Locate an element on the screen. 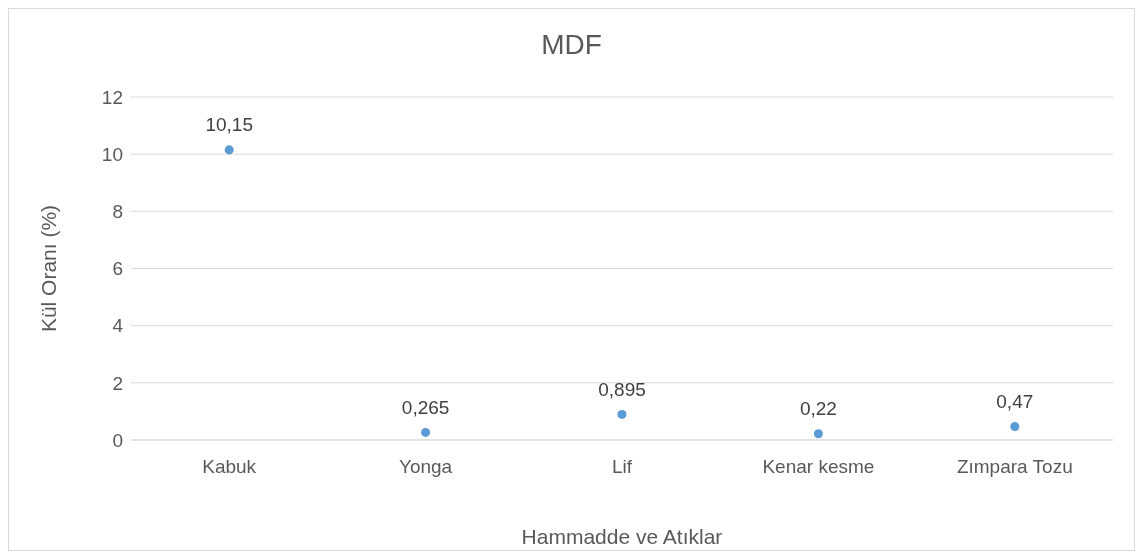  x-axis-title: Hammadde ve Atıklar is located at coordinates (622, 536).